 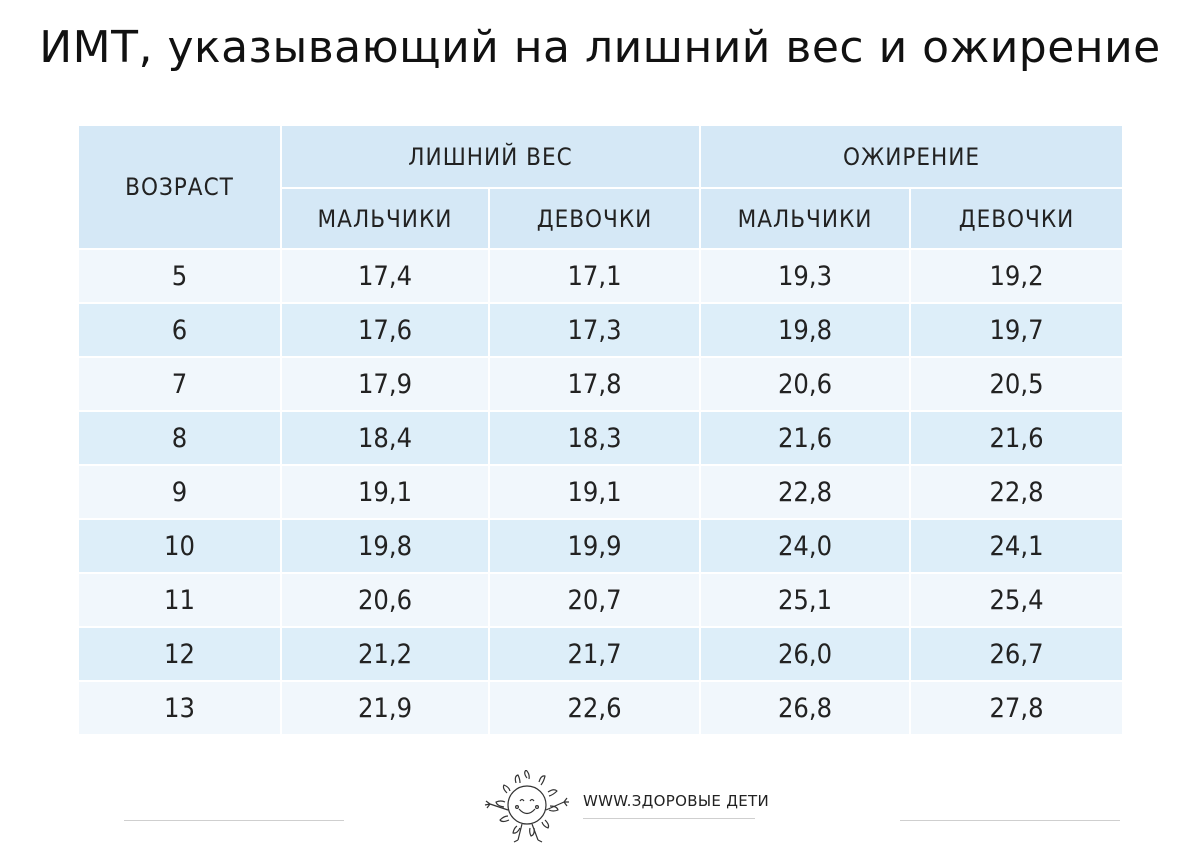 I want to click on obesity-group-header: ОЖИРЕНИЕ, so click(x=912, y=157).